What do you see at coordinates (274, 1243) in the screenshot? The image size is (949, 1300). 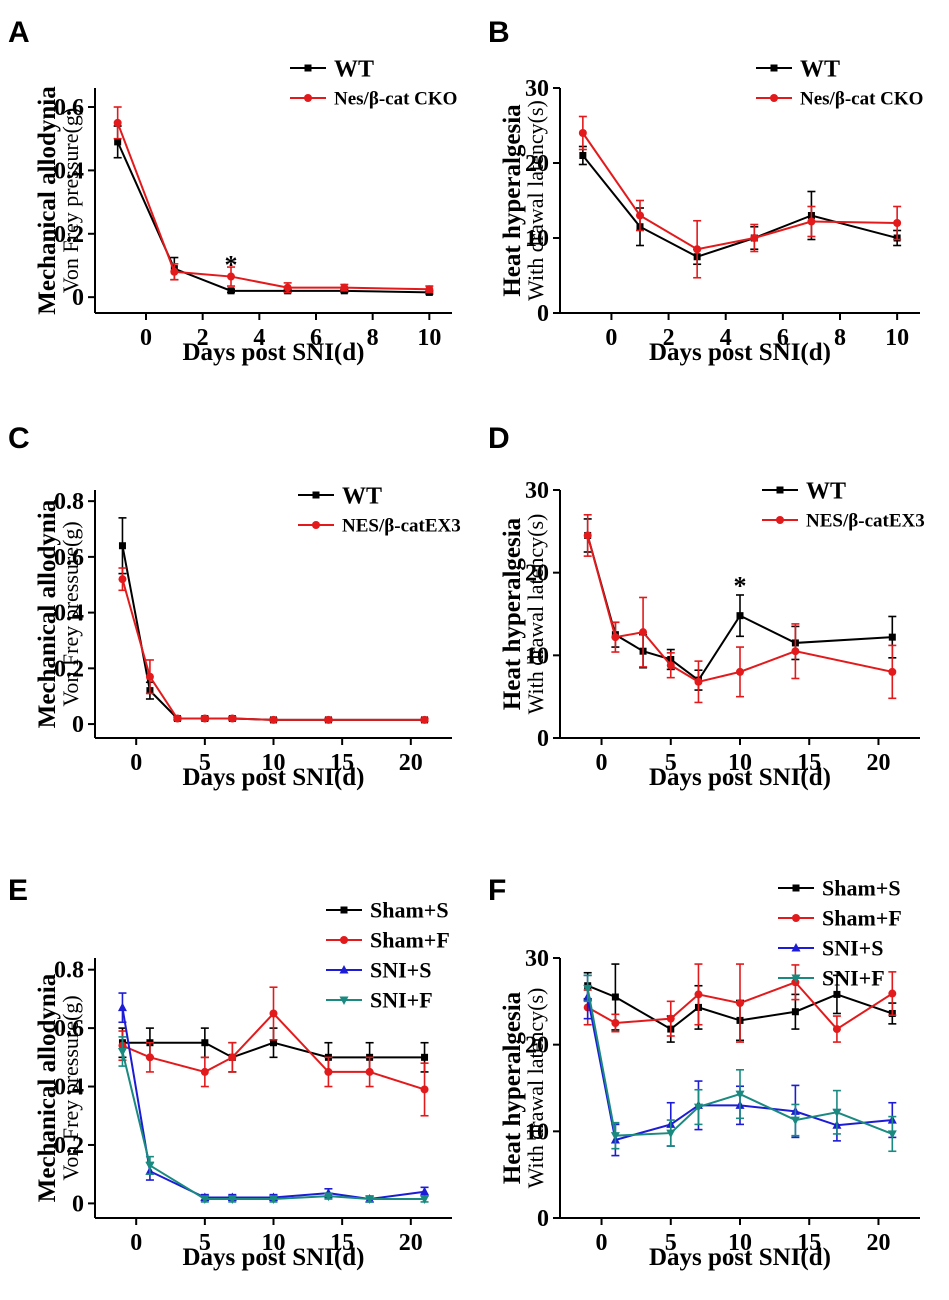 I see `x-tick-label: 10` at bounding box center [274, 1243].